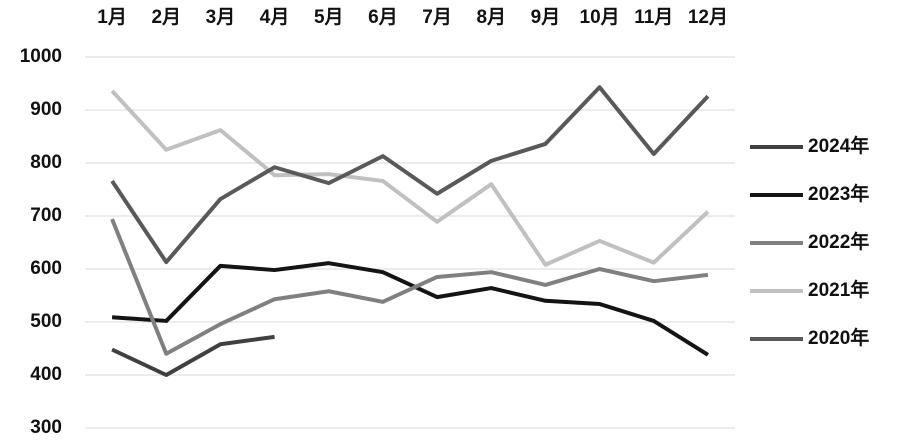 This screenshot has width=900, height=445. Describe the element at coordinates (437, 17) in the screenshot. I see `x-tick-label: 7月` at that location.